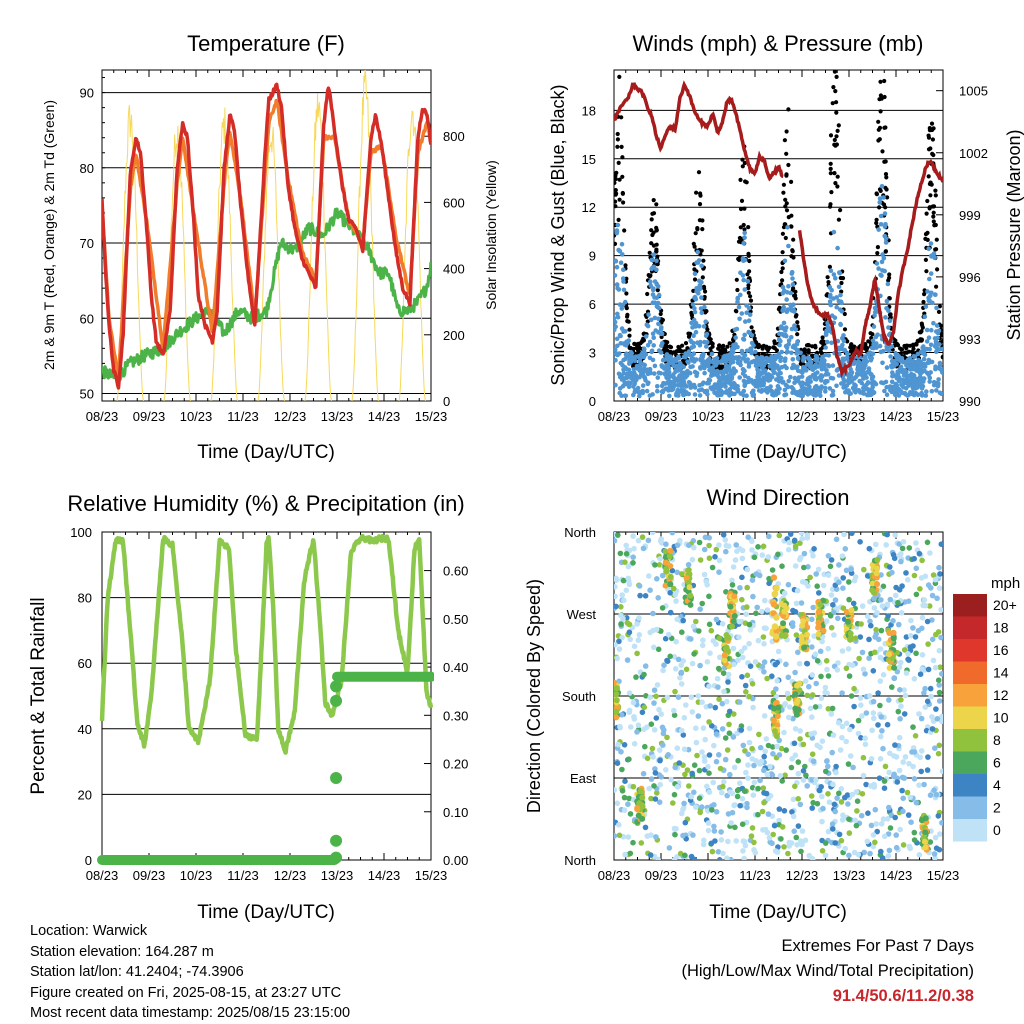  Describe the element at coordinates (973, 153) in the screenshot. I see `winds-y2tick-label: 1002` at that location.